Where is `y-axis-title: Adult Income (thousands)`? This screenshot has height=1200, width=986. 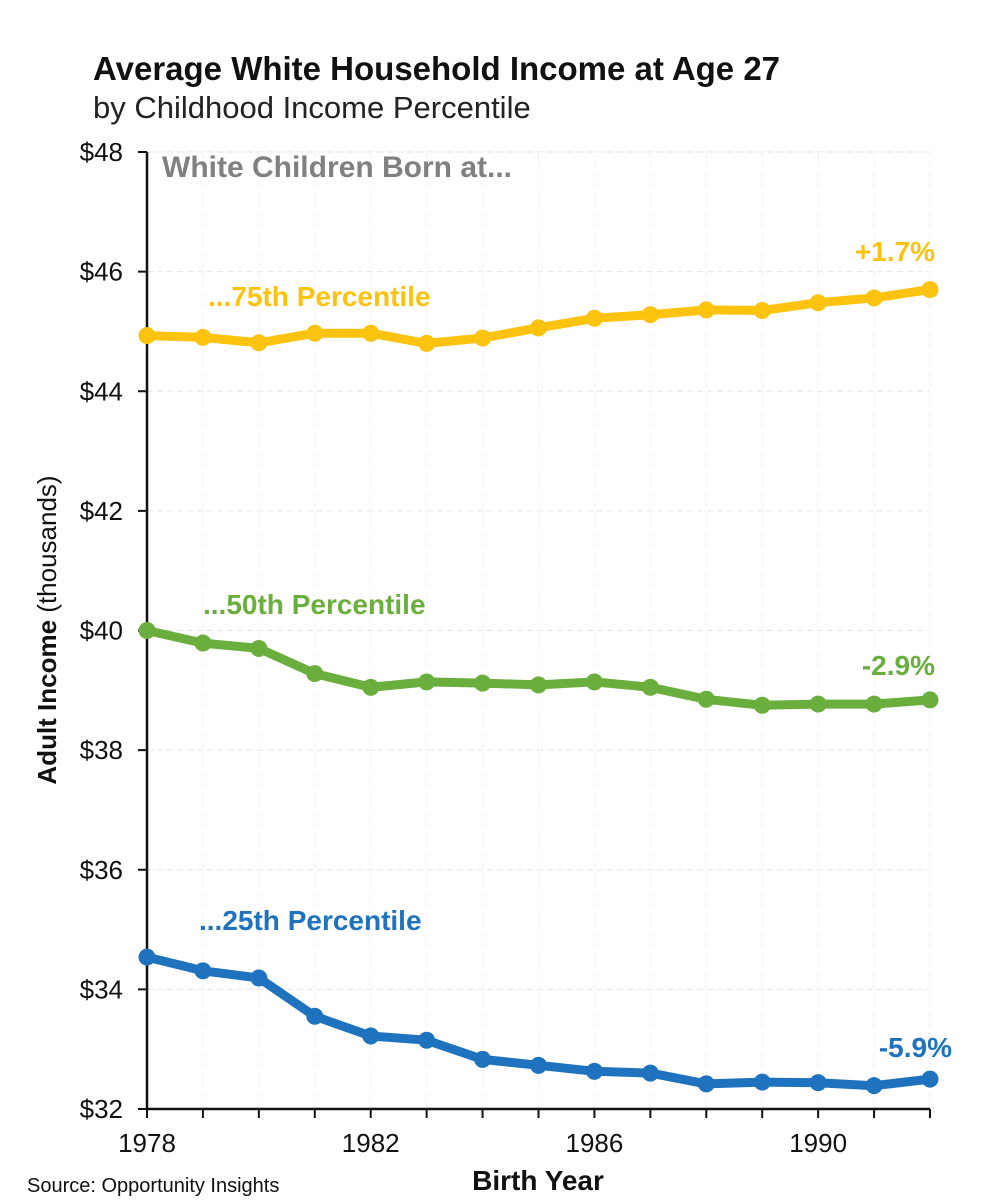
y-axis-title: Adult Income (thousands) is located at coordinates (47, 629).